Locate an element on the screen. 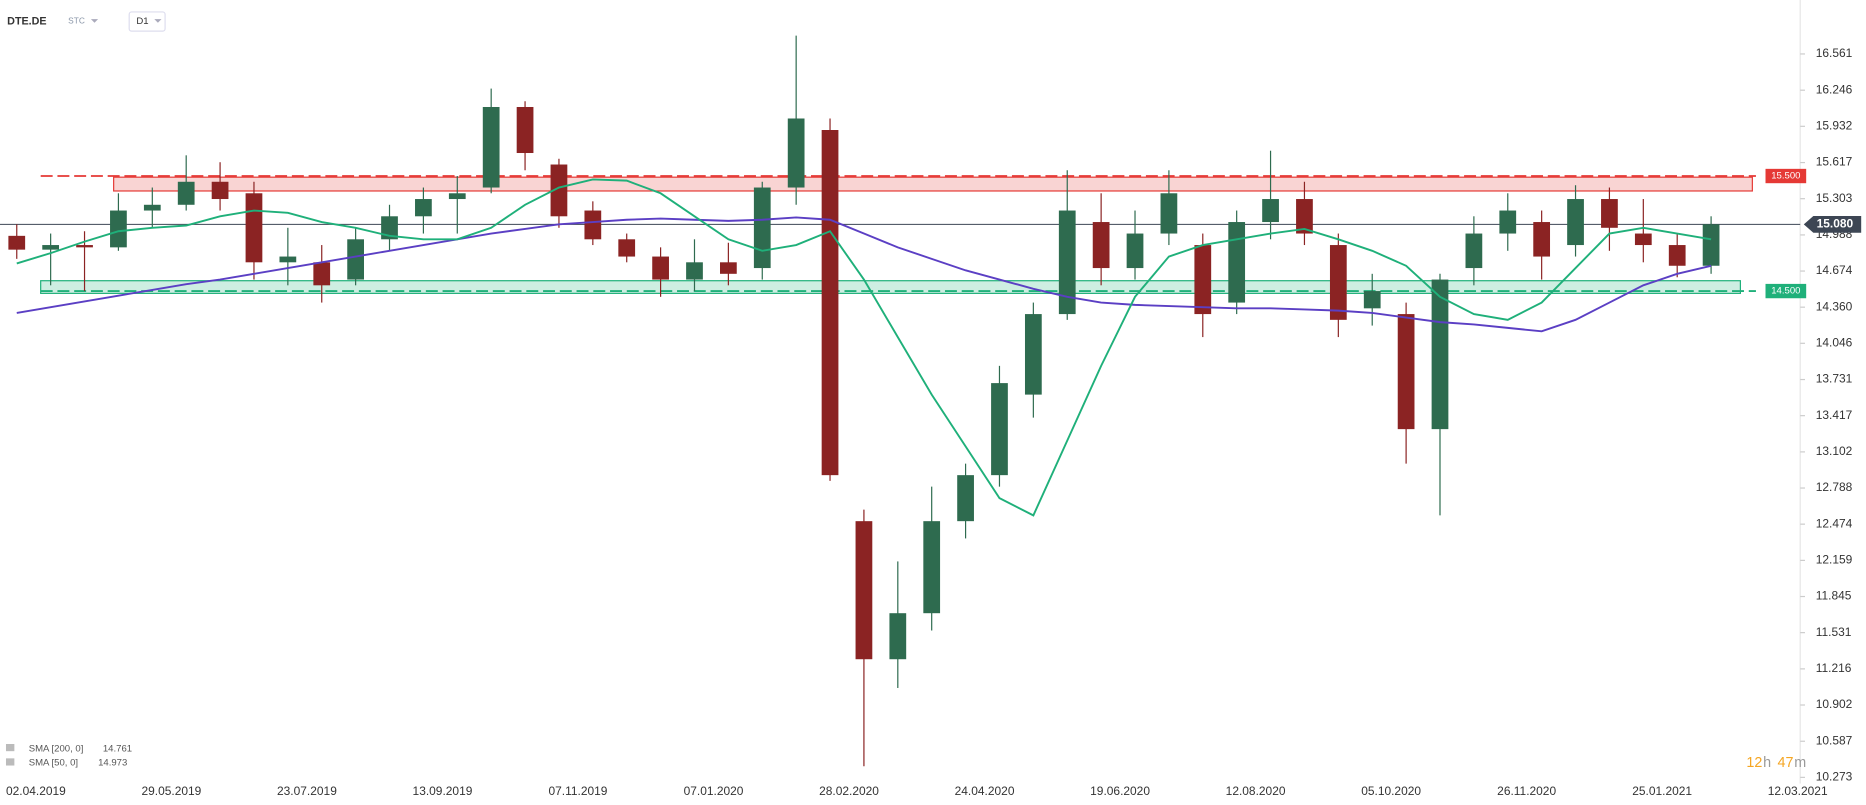 Image resolution: width=1866 pixels, height=805 pixels. interval-box is located at coordinates (147, 21).